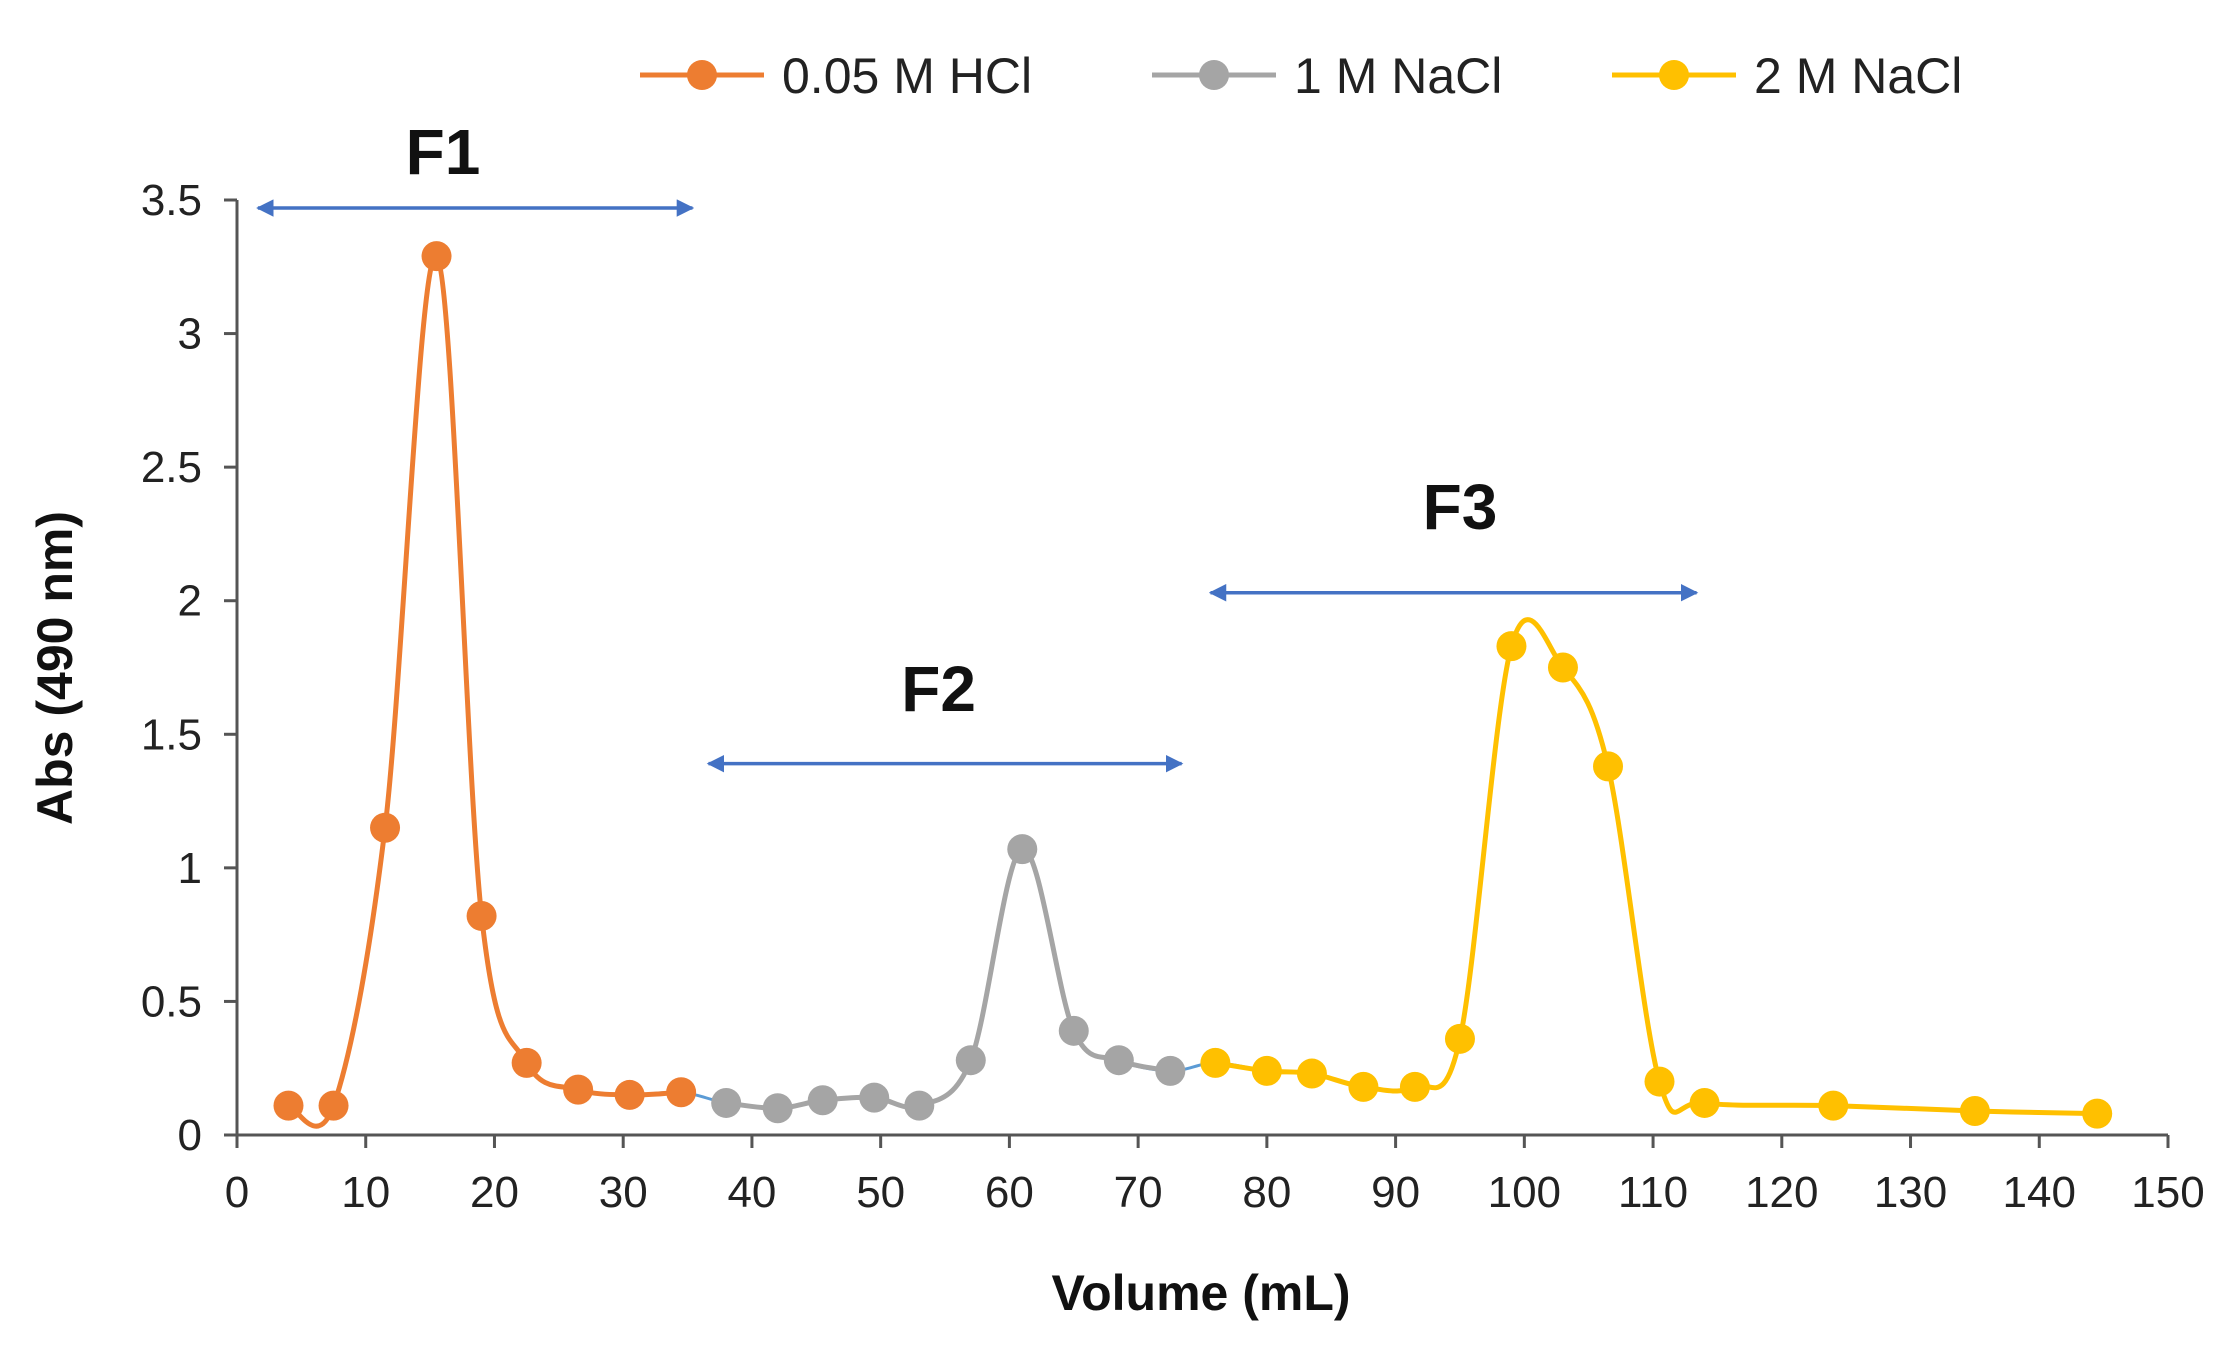 This screenshot has height=1356, width=2239. I want to click on y-tick-label: 0.5, so click(171, 1001).